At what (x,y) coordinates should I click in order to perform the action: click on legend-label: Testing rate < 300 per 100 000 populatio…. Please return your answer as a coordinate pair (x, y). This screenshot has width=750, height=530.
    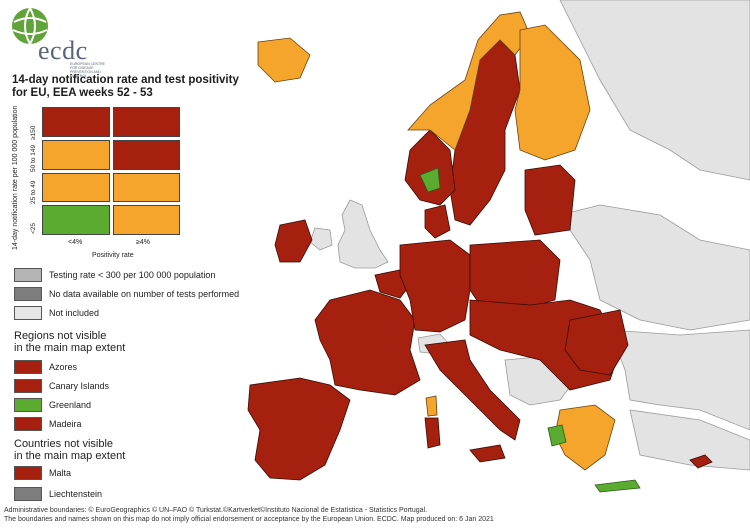
    Looking at the image, I should click on (132, 275).